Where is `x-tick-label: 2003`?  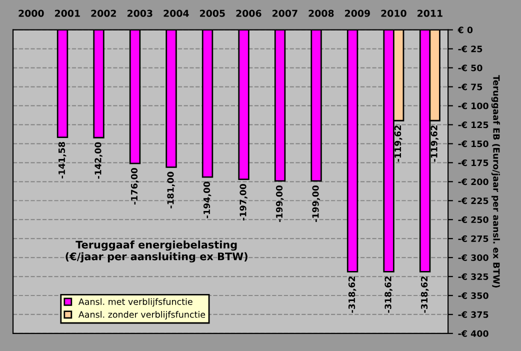
x-tick-label: 2003 is located at coordinates (140, 13).